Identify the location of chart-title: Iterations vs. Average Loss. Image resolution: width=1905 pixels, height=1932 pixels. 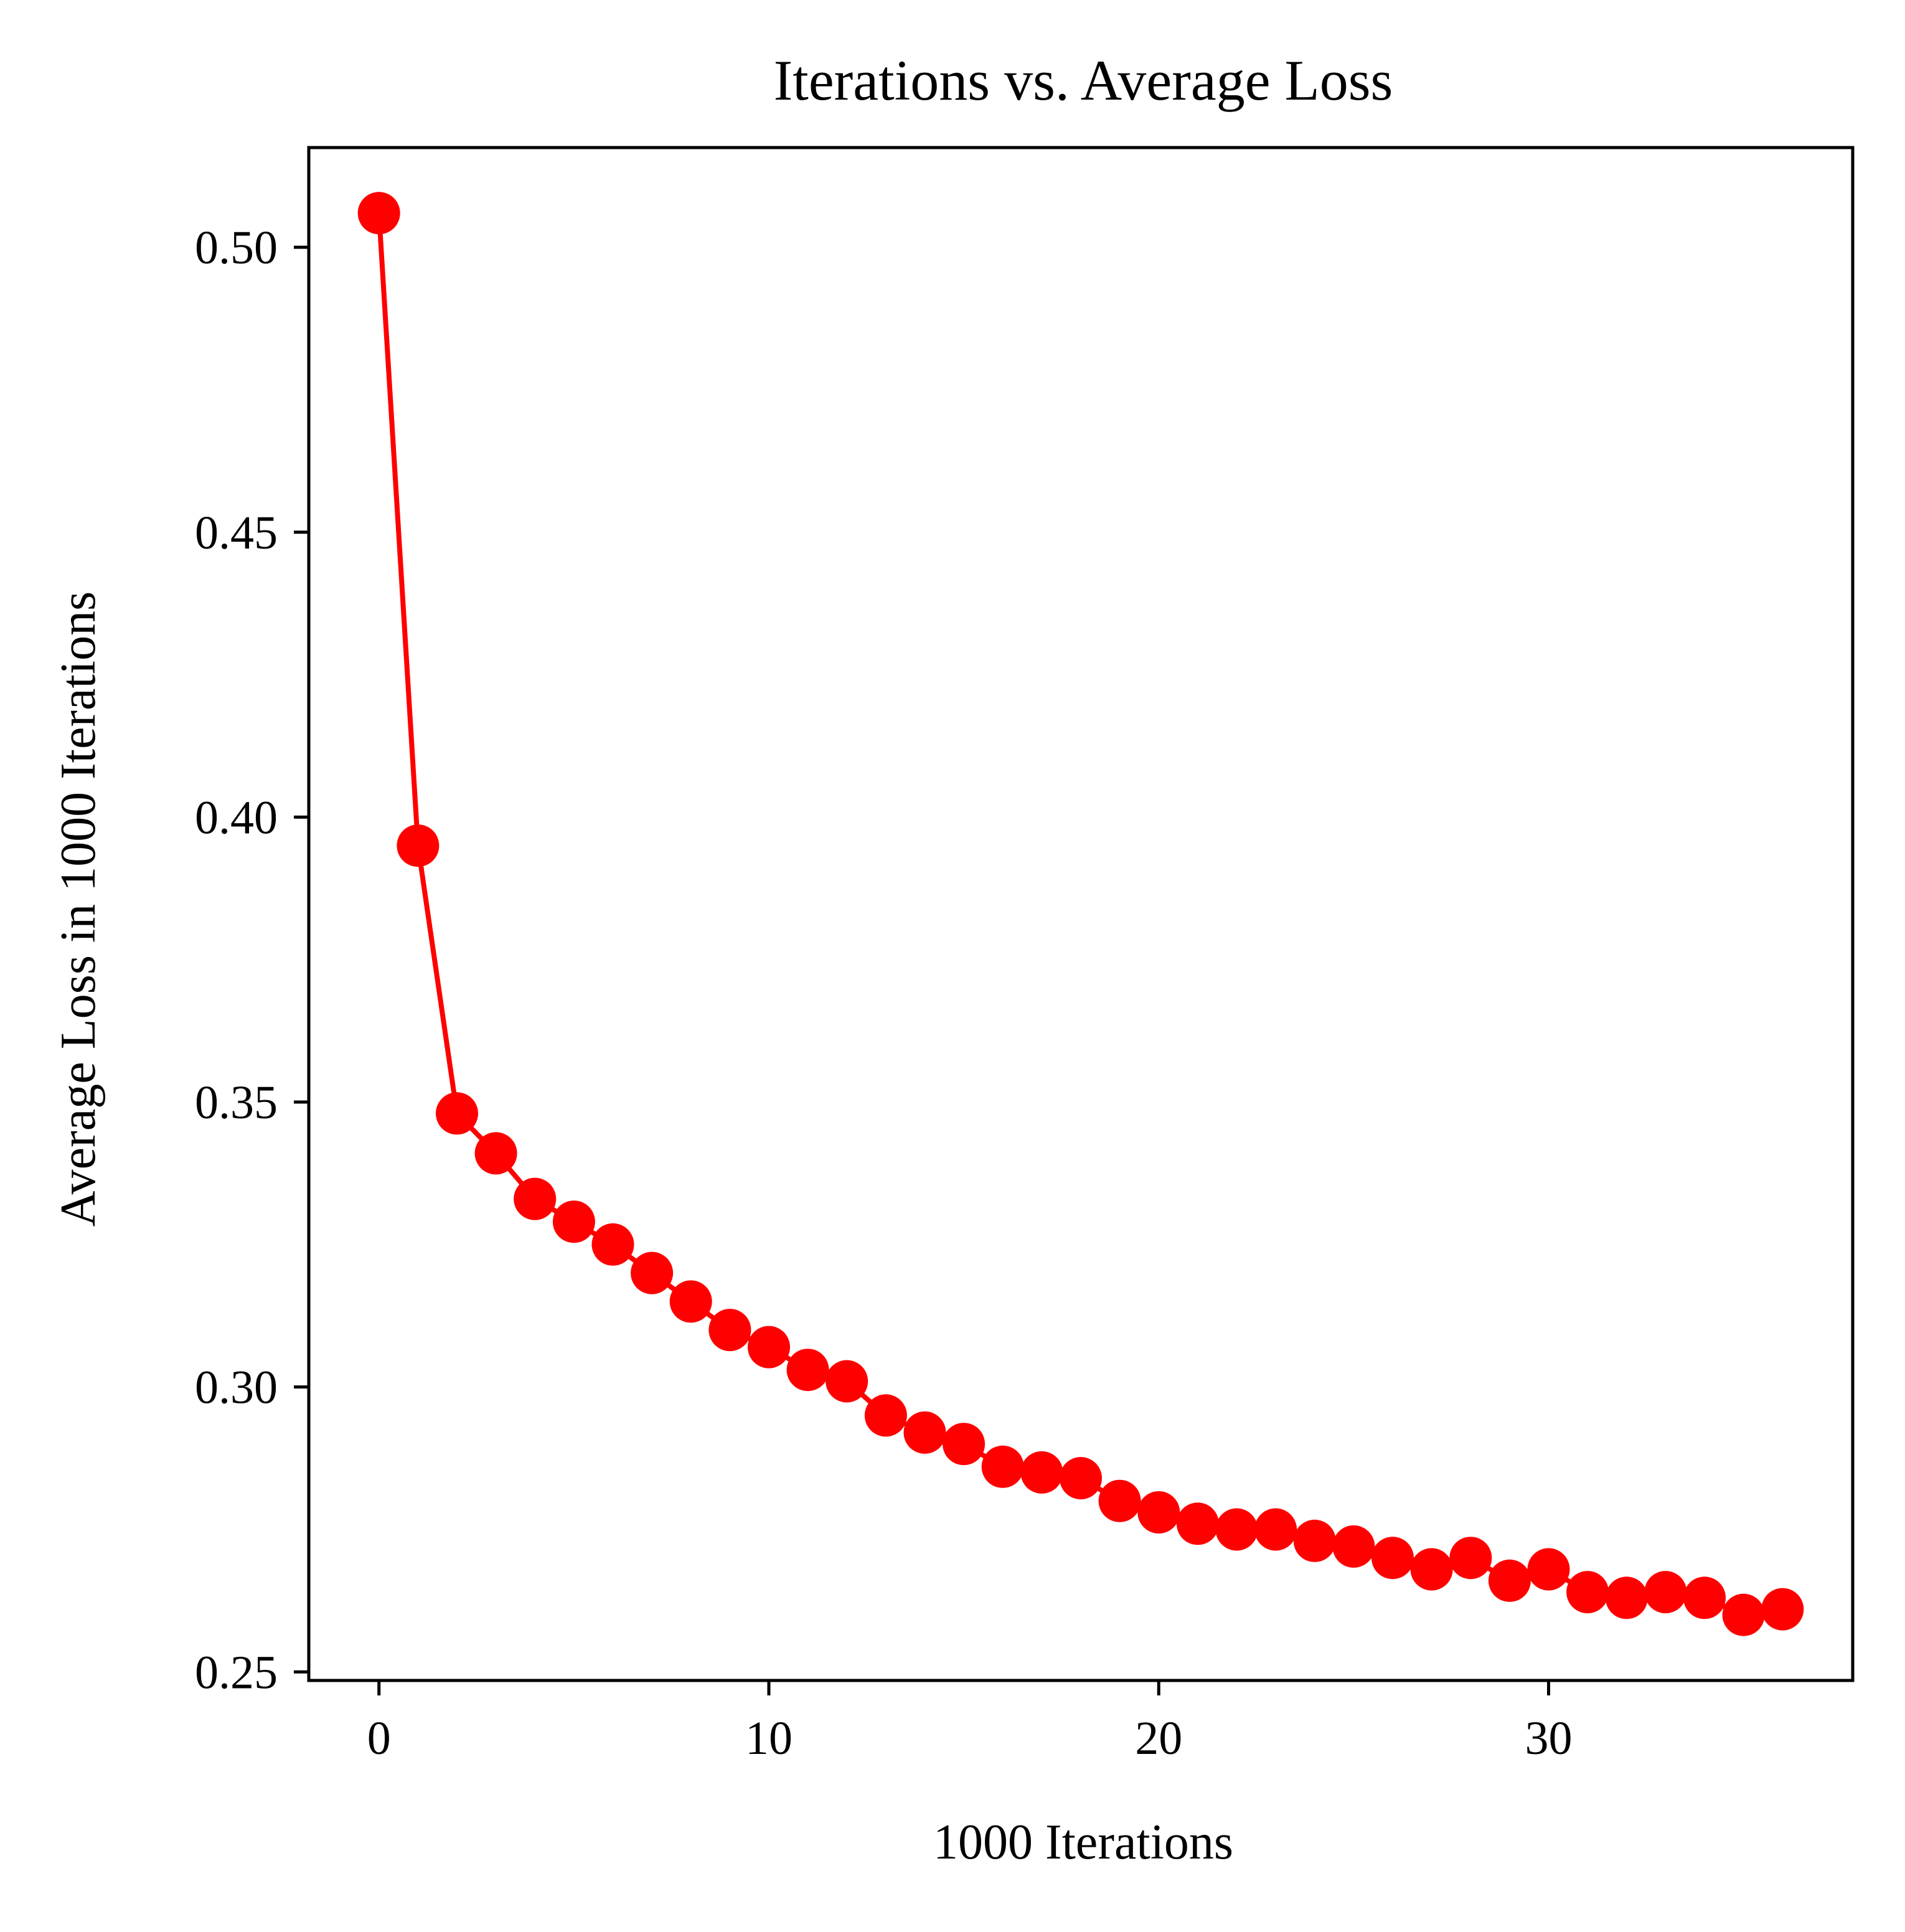
(1083, 80).